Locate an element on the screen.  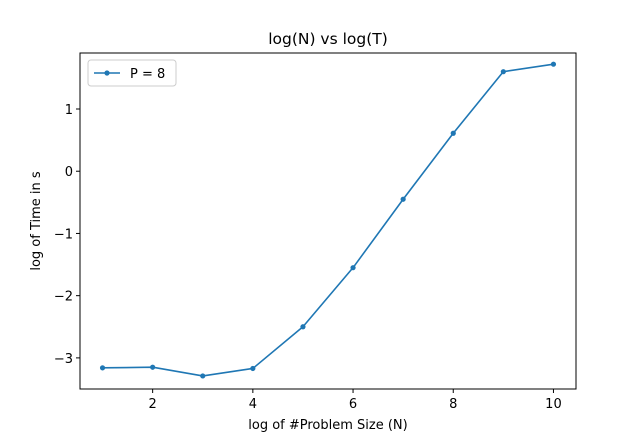
legend-box is located at coordinates (132, 73).